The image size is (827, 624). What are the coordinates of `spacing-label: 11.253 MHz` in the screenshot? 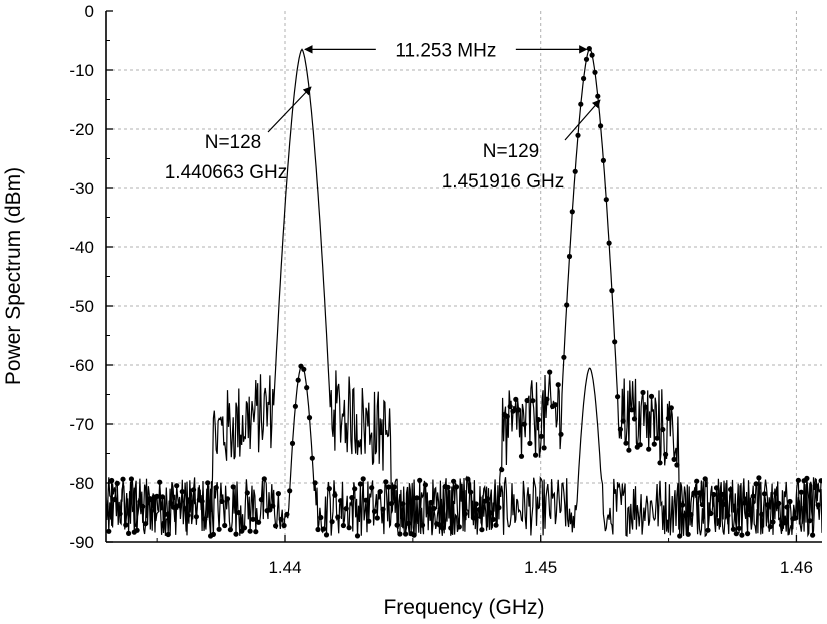 It's located at (445, 50).